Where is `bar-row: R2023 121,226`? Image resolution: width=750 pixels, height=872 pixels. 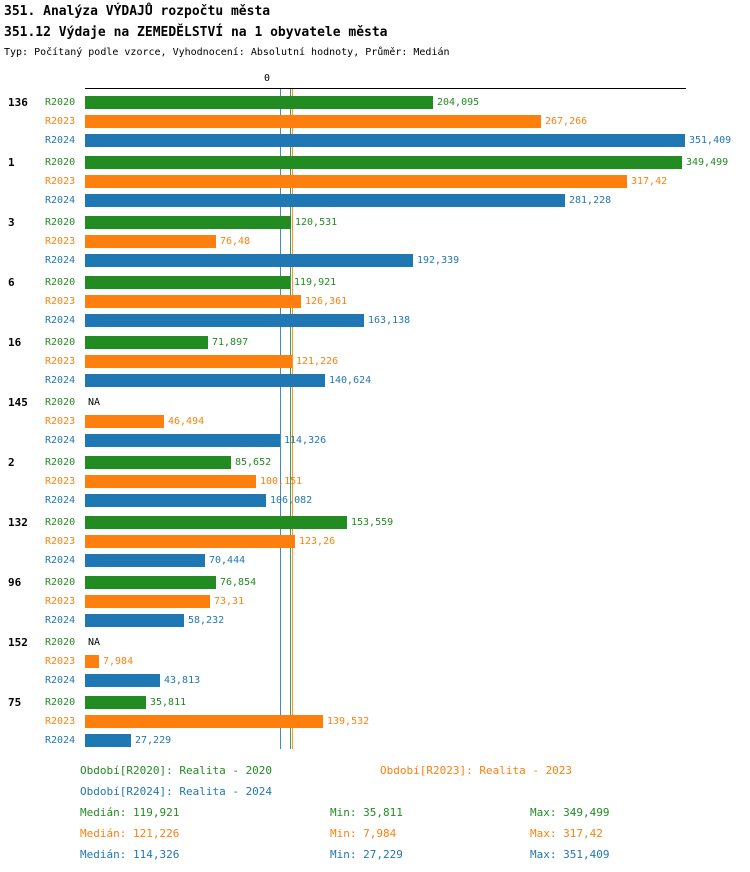 bar-row: R2023 121,226 is located at coordinates (375, 361).